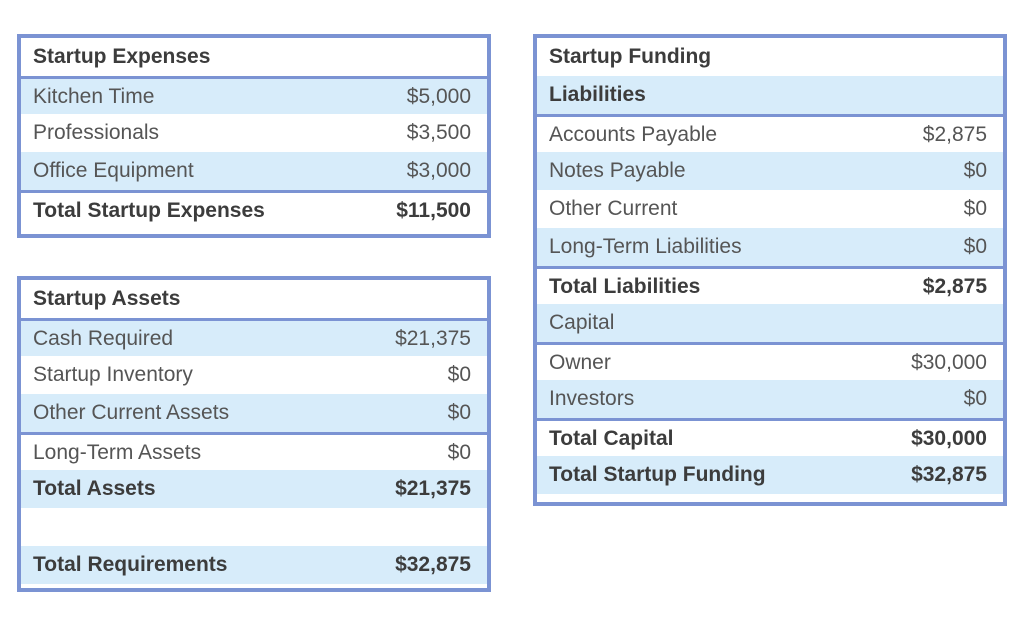  What do you see at coordinates (770, 361) in the screenshot?
I see `table-row: Owner $30,000` at bounding box center [770, 361].